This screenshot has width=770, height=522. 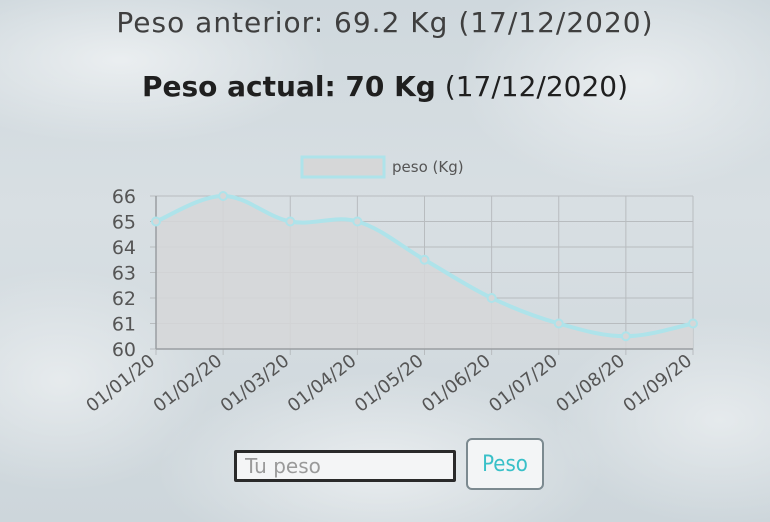 What do you see at coordinates (124, 248) in the screenshot?
I see `y-tick-label: 64` at bounding box center [124, 248].